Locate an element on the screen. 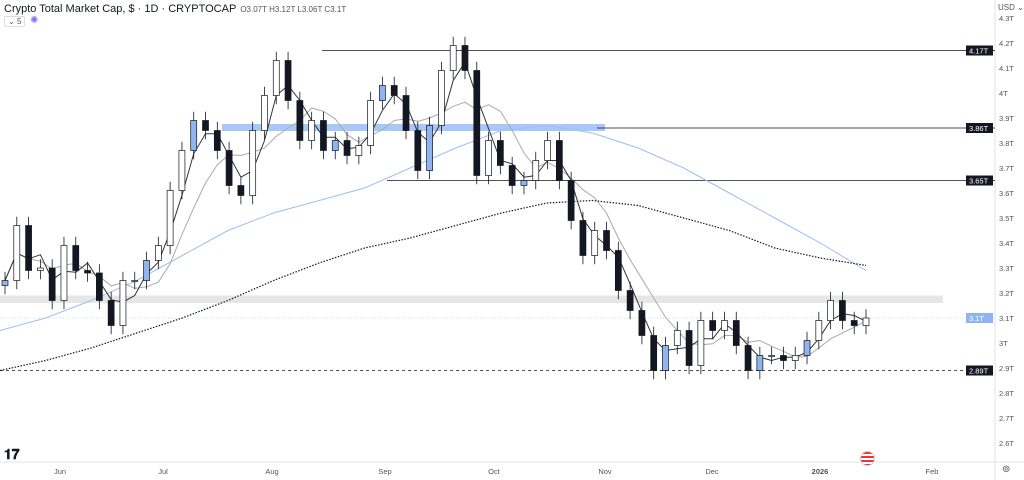 The height and width of the screenshot is (480, 1024). x-tick-label: Aug is located at coordinates (271, 471).